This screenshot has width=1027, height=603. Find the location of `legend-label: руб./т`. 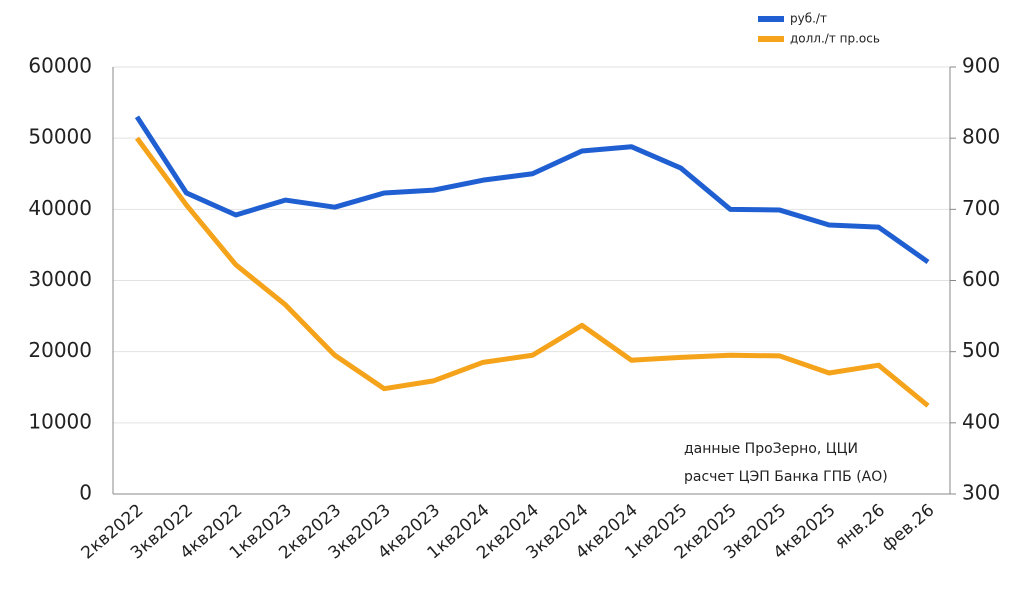

legend-label: руб./т is located at coordinates (808, 19).